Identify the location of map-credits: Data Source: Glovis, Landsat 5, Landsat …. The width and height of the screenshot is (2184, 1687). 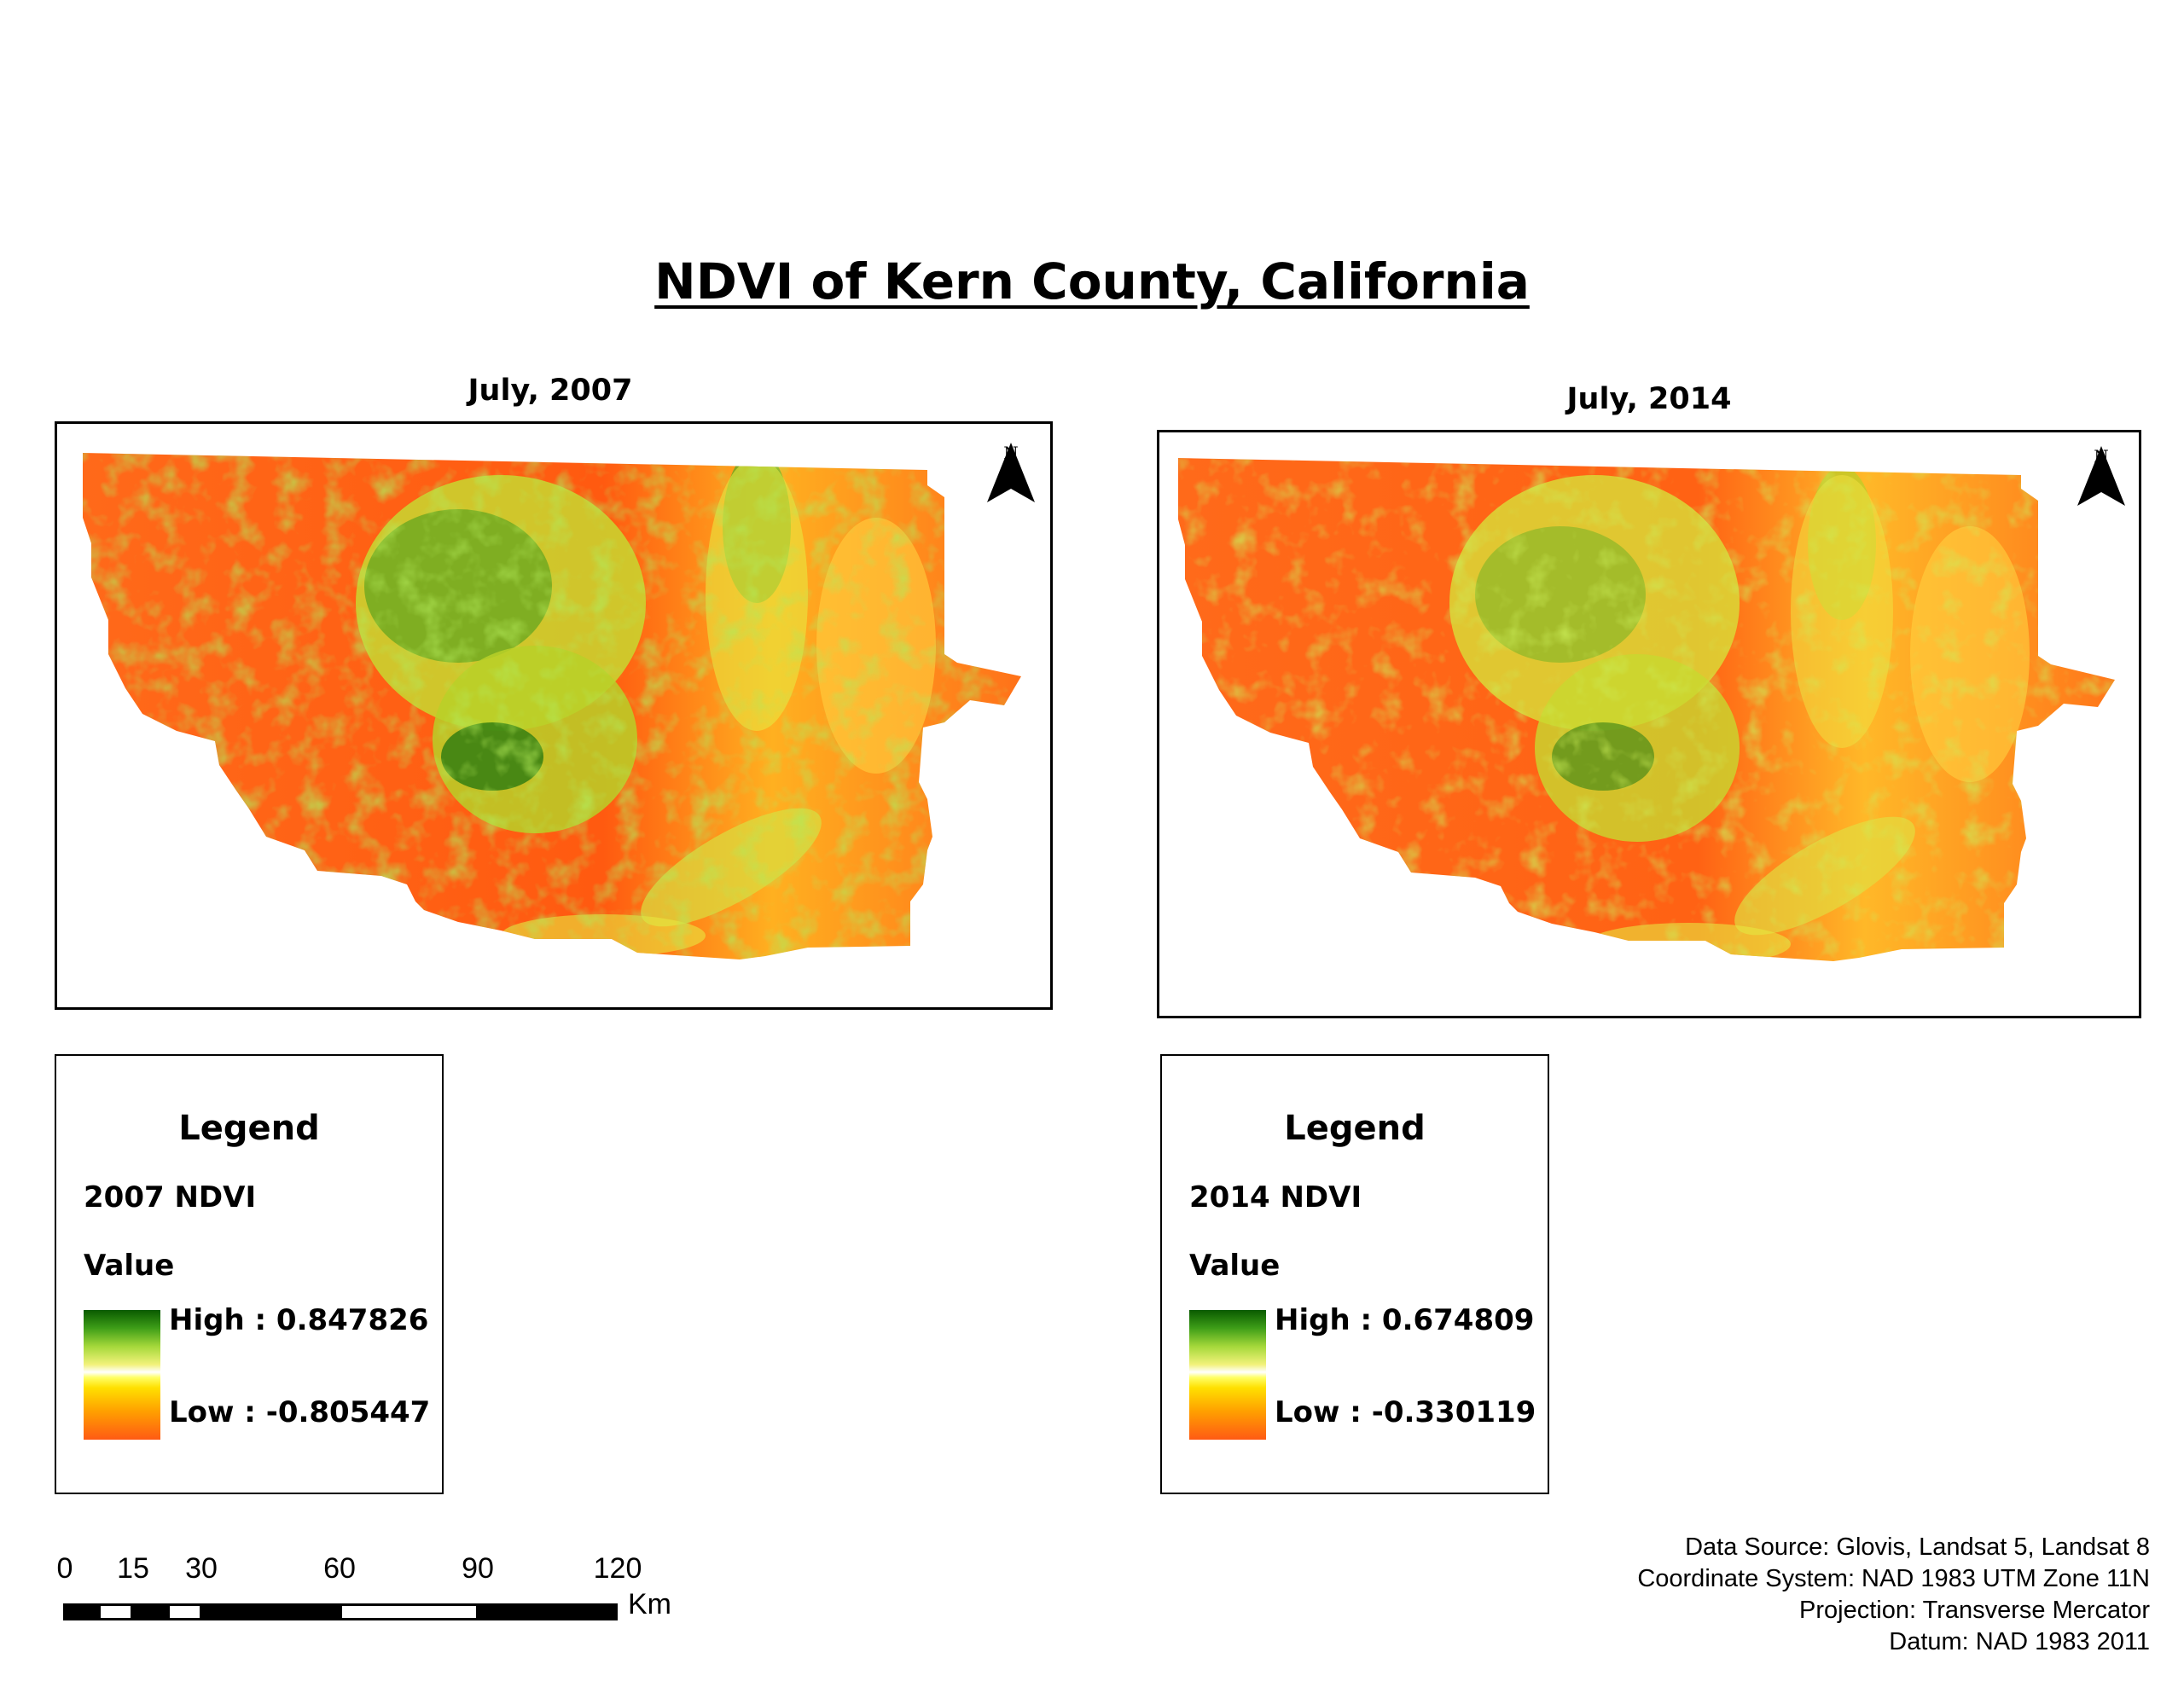
(1894, 1595).